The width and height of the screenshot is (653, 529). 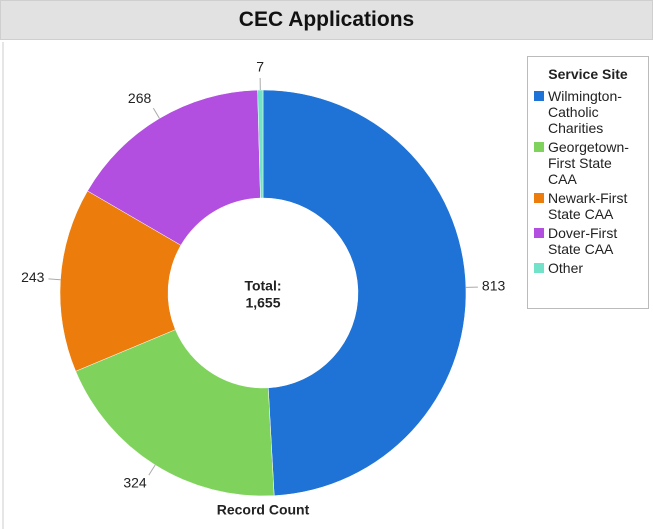 I want to click on data-label: 7, so click(x=260, y=67).